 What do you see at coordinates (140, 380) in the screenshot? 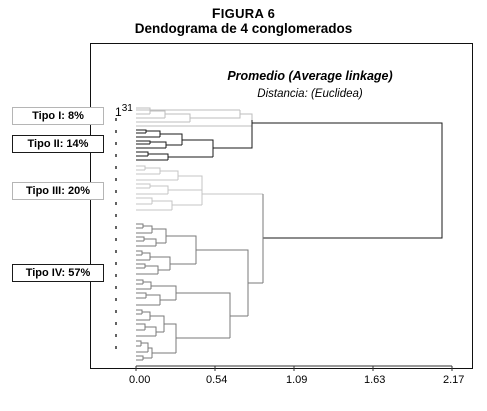
I see `x-tick-label-0: 0.00` at bounding box center [140, 380].